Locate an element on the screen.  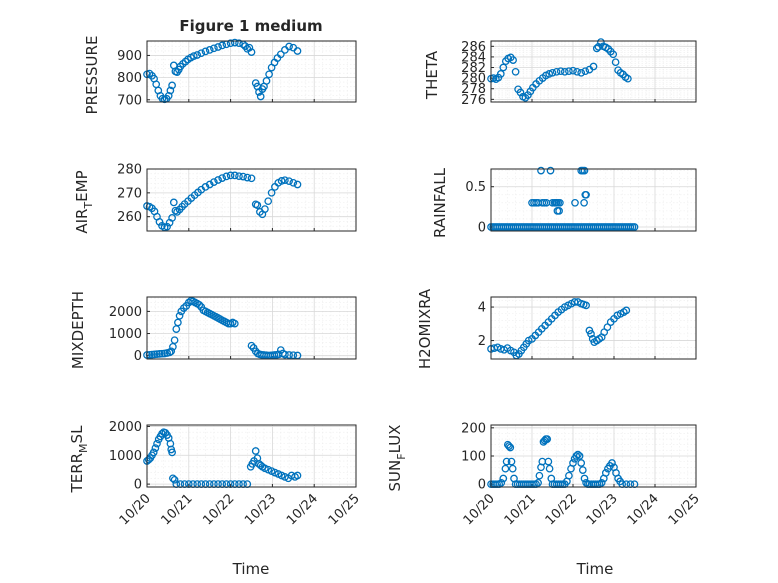
axes-rainfall: 00.5 is located at coordinates (581, 200).